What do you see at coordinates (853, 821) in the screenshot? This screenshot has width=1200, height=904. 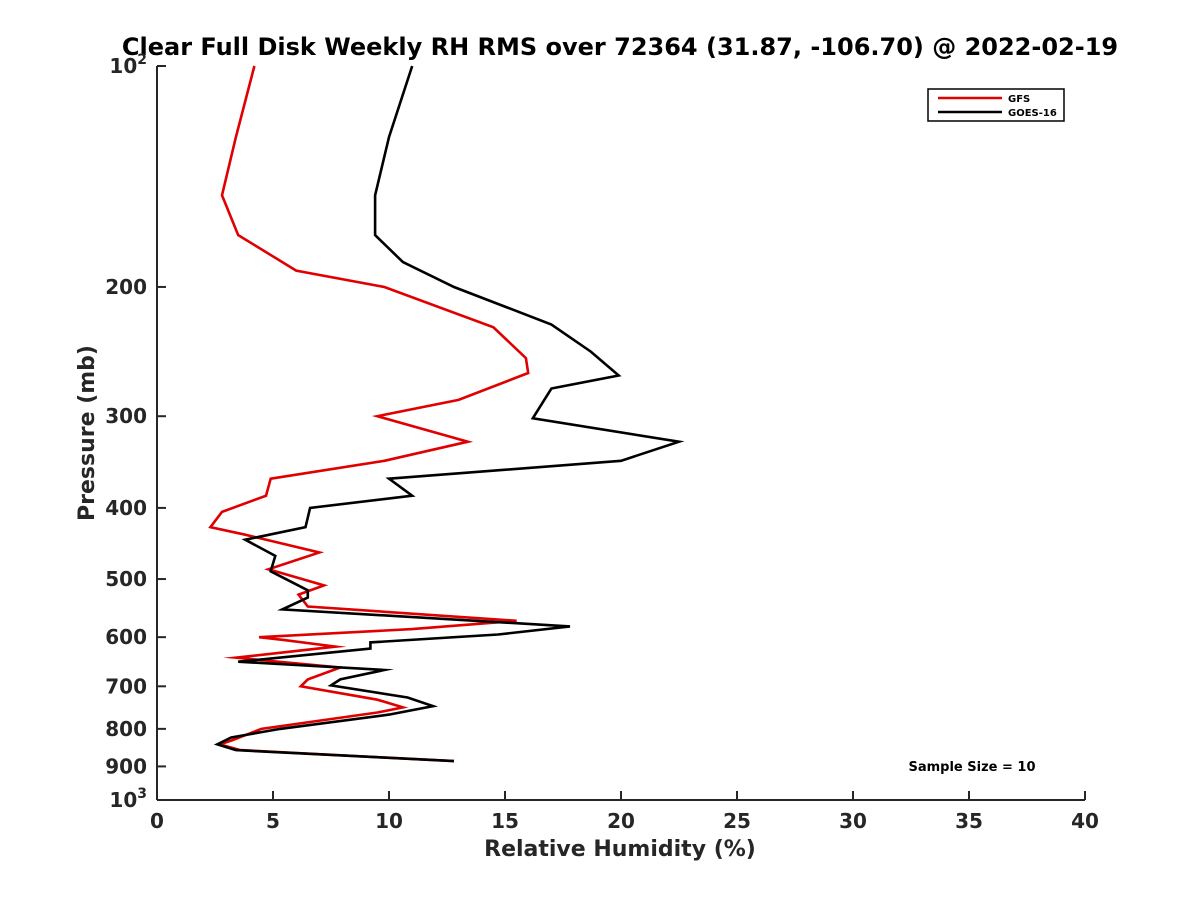 I see `x-tick-label: 30` at bounding box center [853, 821].